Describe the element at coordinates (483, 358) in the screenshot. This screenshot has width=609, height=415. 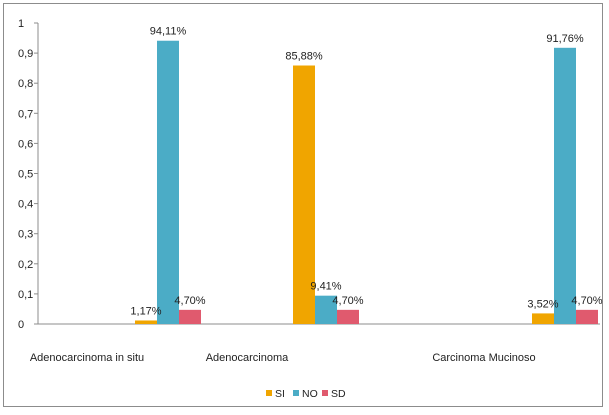
I see `x-category-label: Carcinoma Mucinoso` at that location.